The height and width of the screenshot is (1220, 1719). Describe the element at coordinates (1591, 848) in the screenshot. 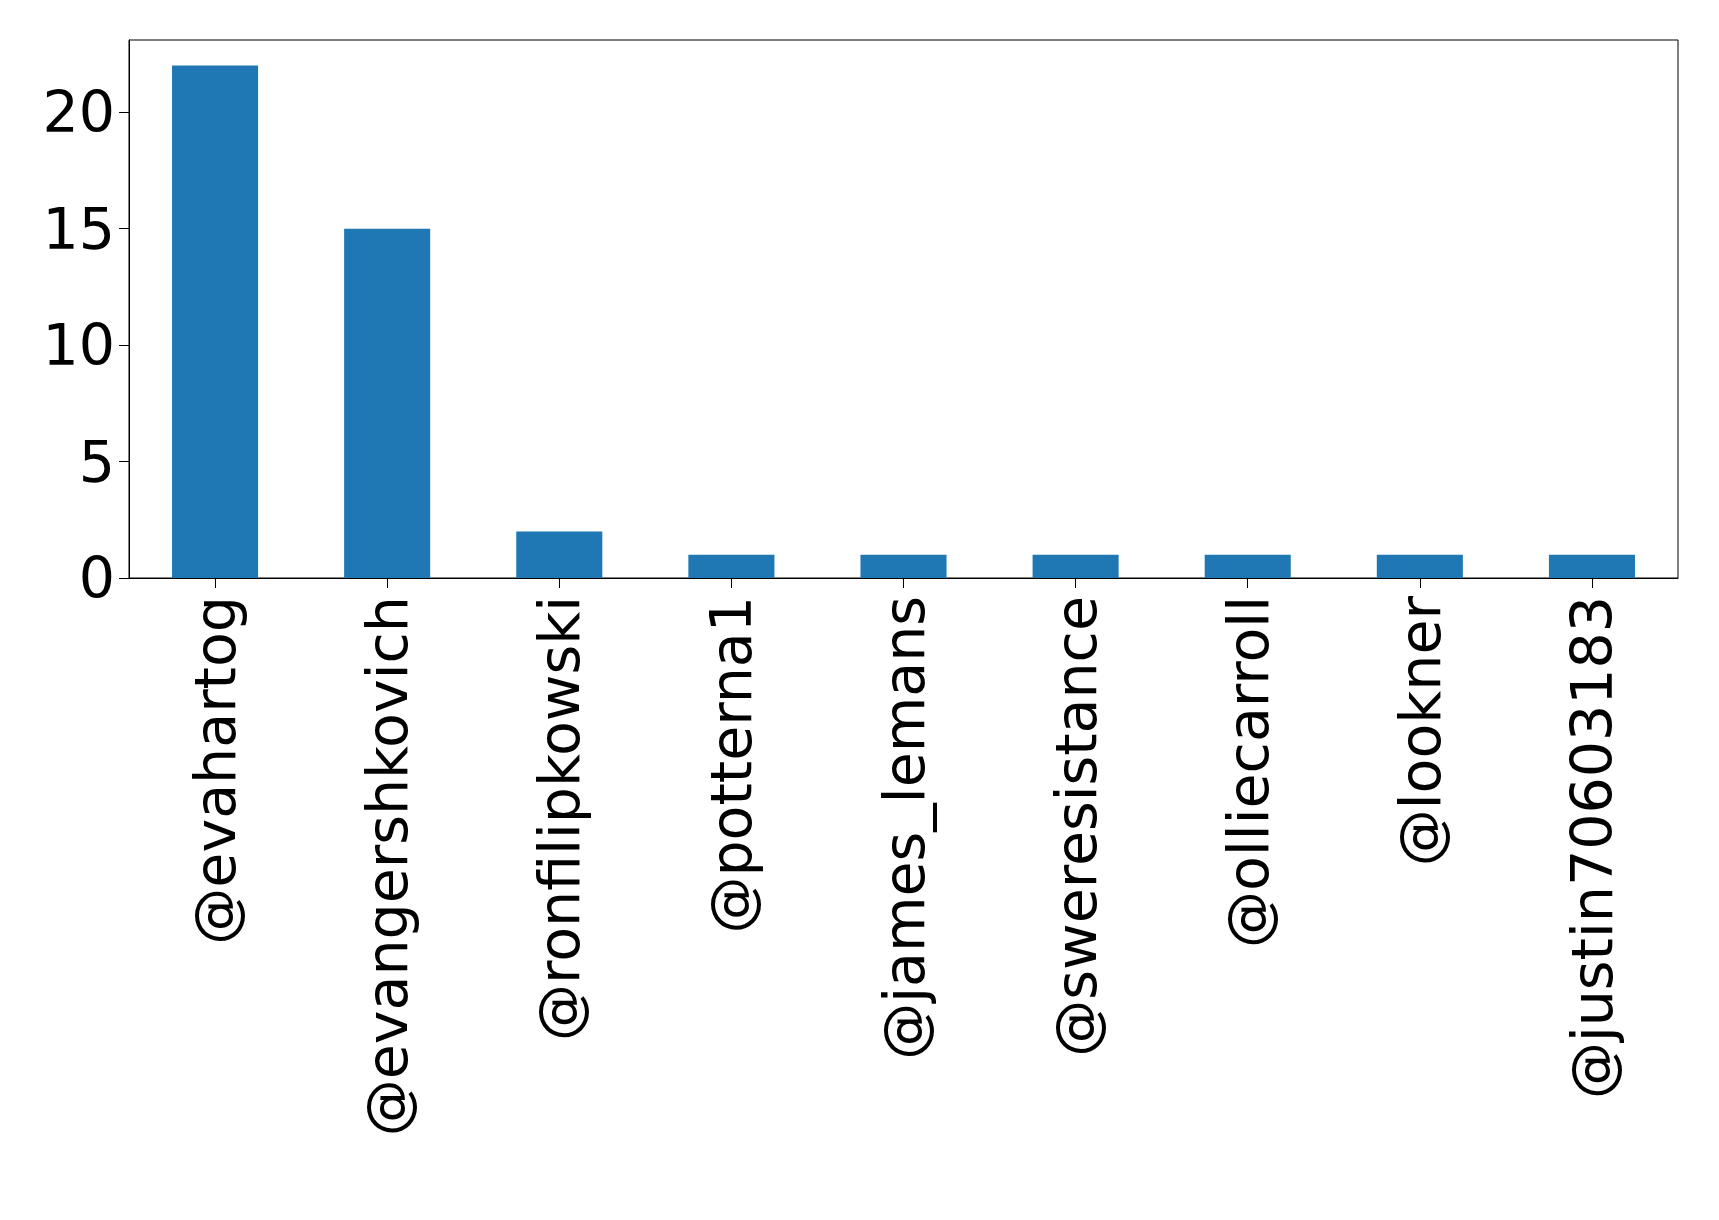

I see `x-tick-label: @justin70603183` at that location.